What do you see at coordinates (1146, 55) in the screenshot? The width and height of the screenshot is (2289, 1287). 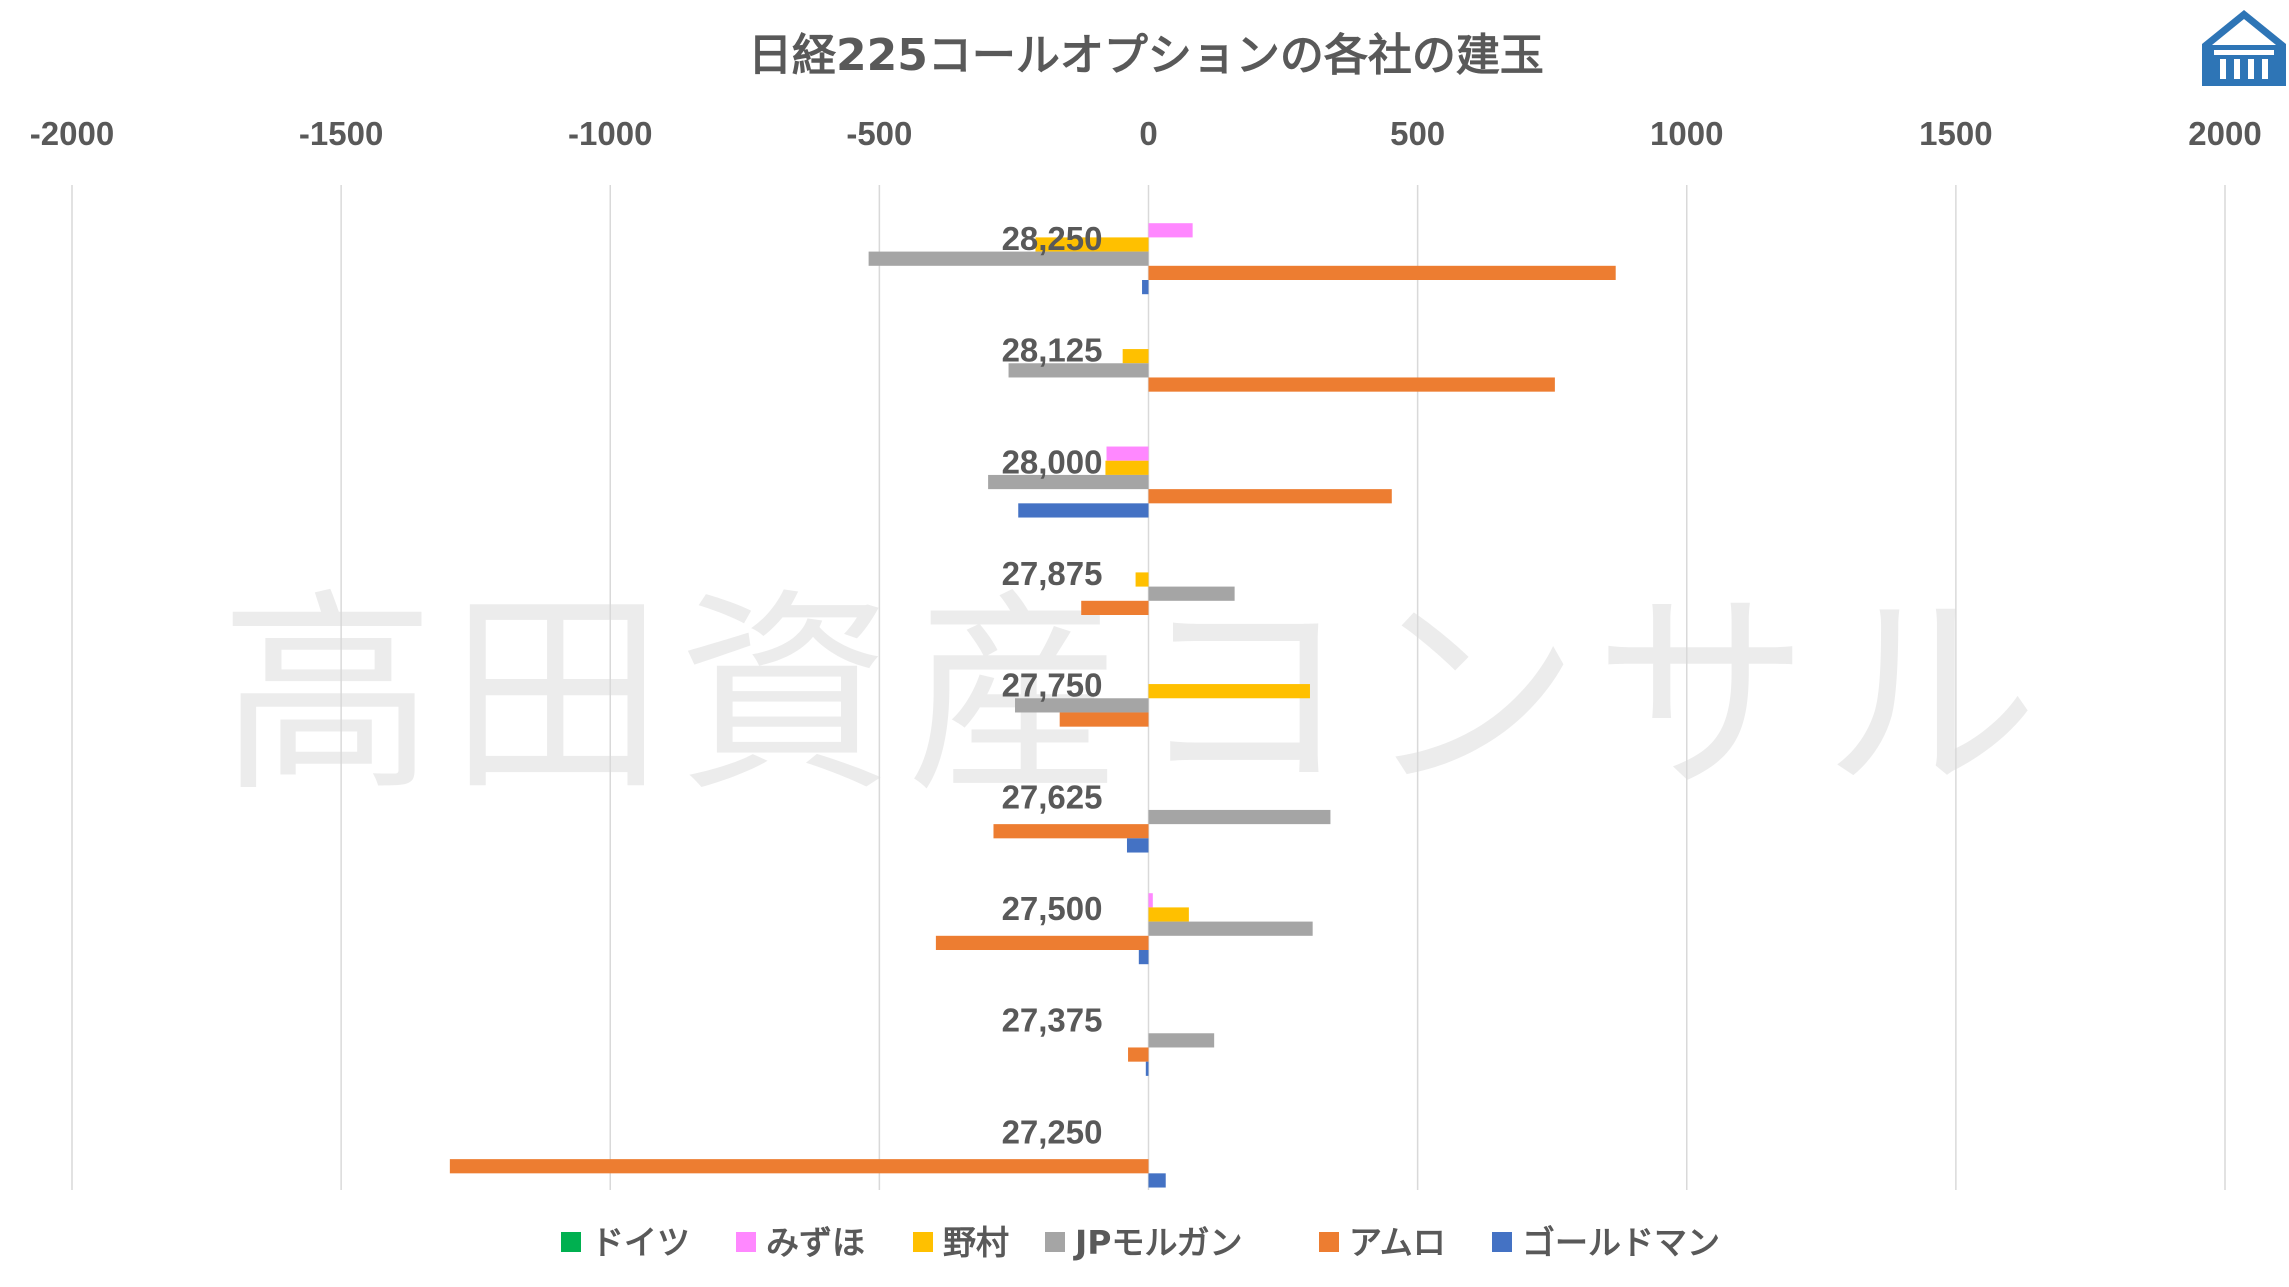 I see `chart-title: 日経225コールオプションの各社の建玉` at bounding box center [1146, 55].